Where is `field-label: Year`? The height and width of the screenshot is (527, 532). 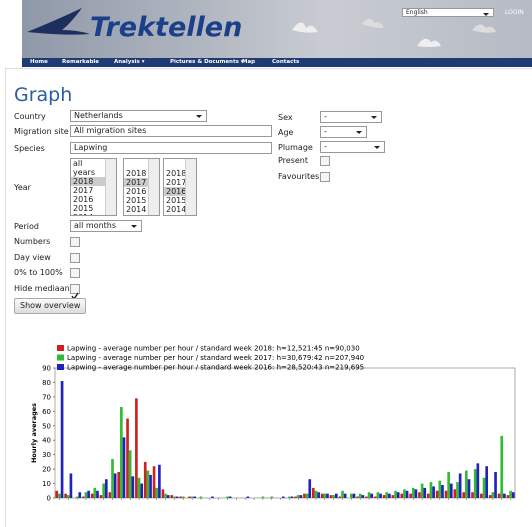 field-label: Year is located at coordinates (22, 187).